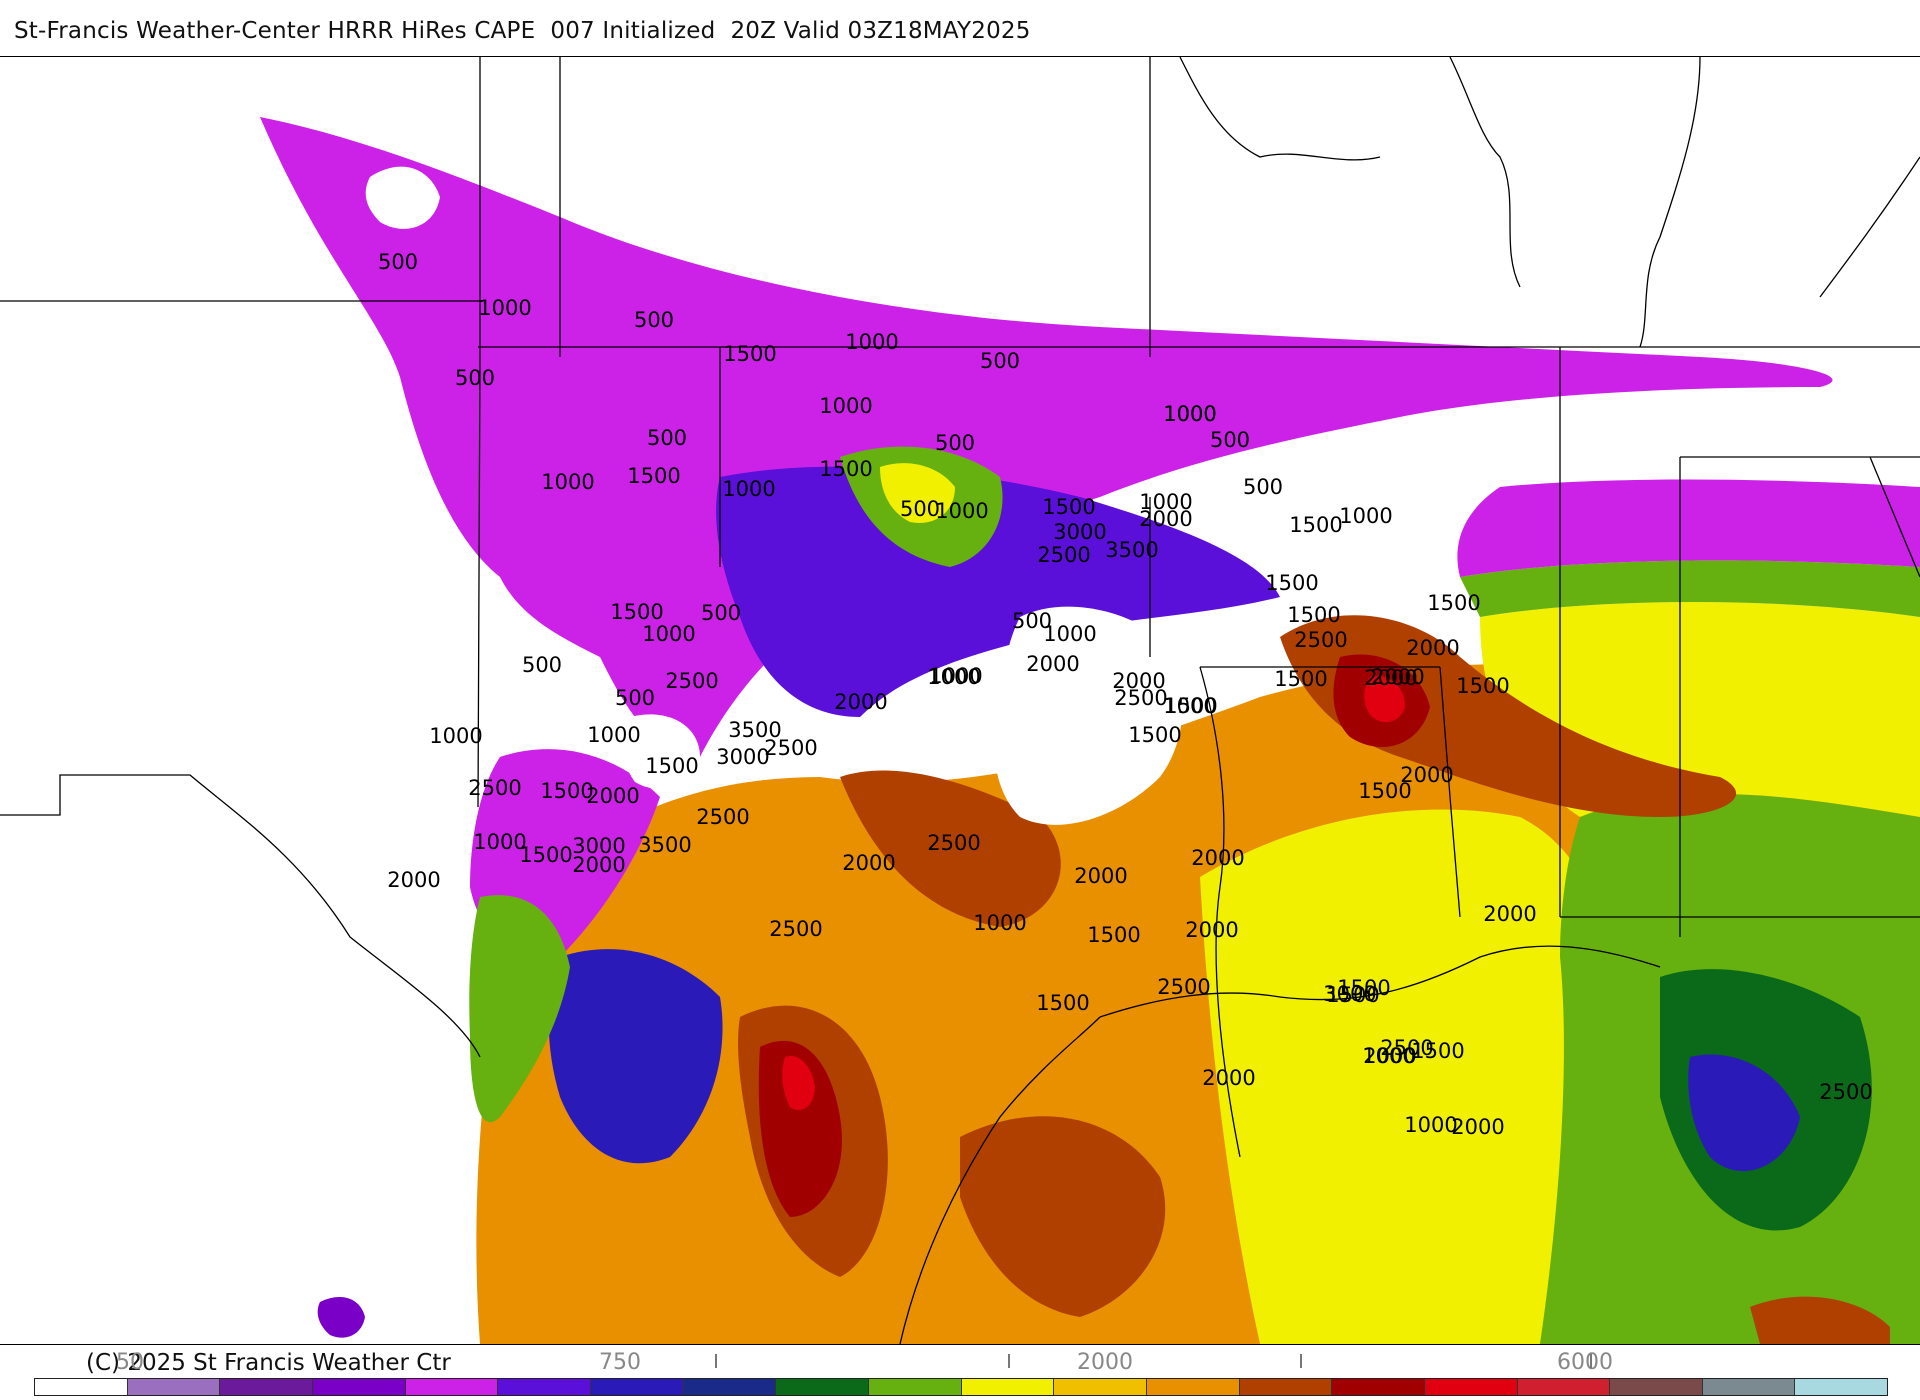 The height and width of the screenshot is (1400, 1920). Describe the element at coordinates (661, 751) in the screenshot. I see `cape-field-white-hole-west` at that location.